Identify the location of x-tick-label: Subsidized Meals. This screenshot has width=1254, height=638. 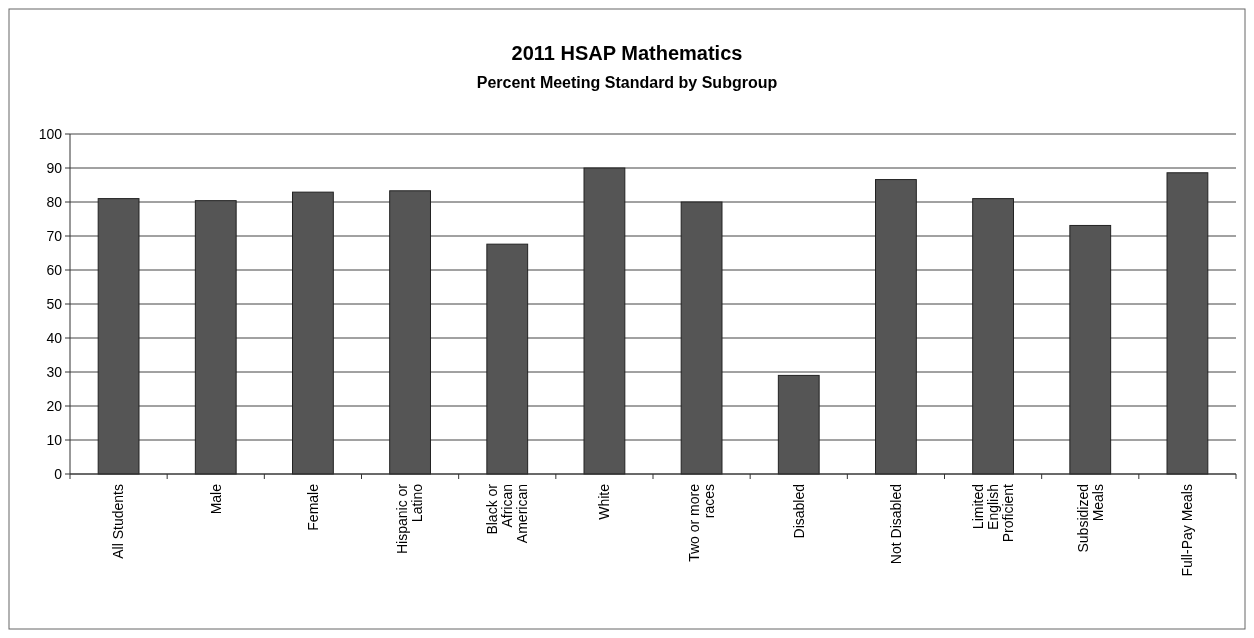
(1090, 518).